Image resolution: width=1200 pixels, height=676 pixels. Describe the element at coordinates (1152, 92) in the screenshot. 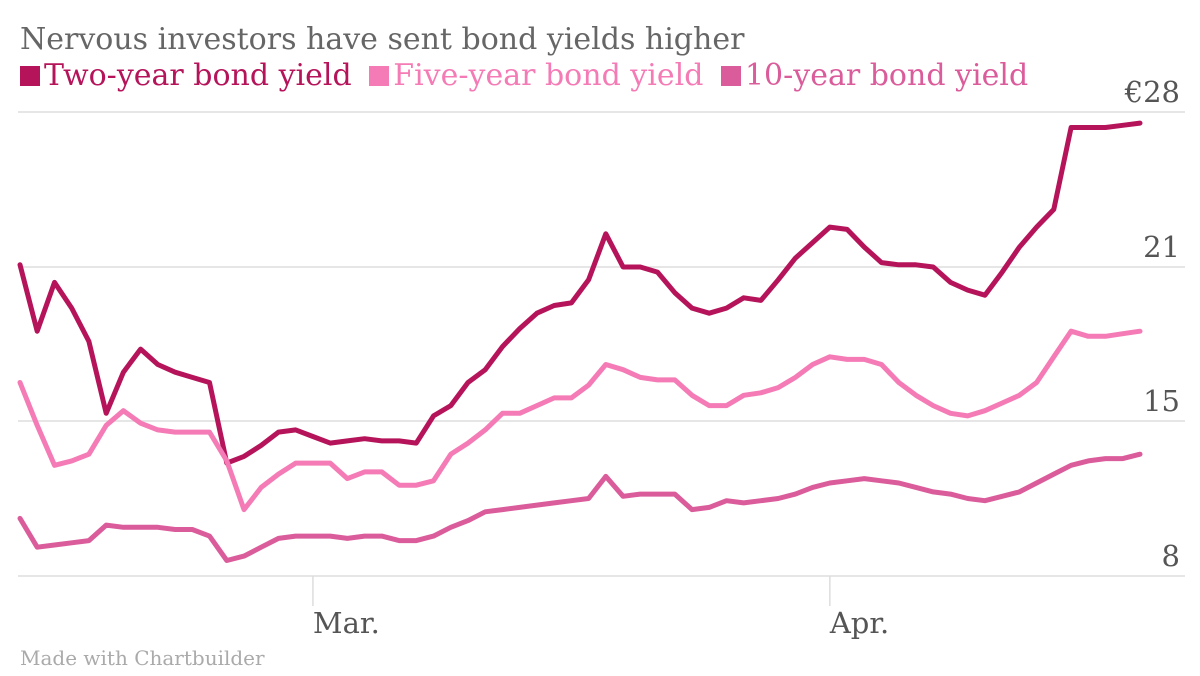

I see `y-tick-label: €28` at that location.